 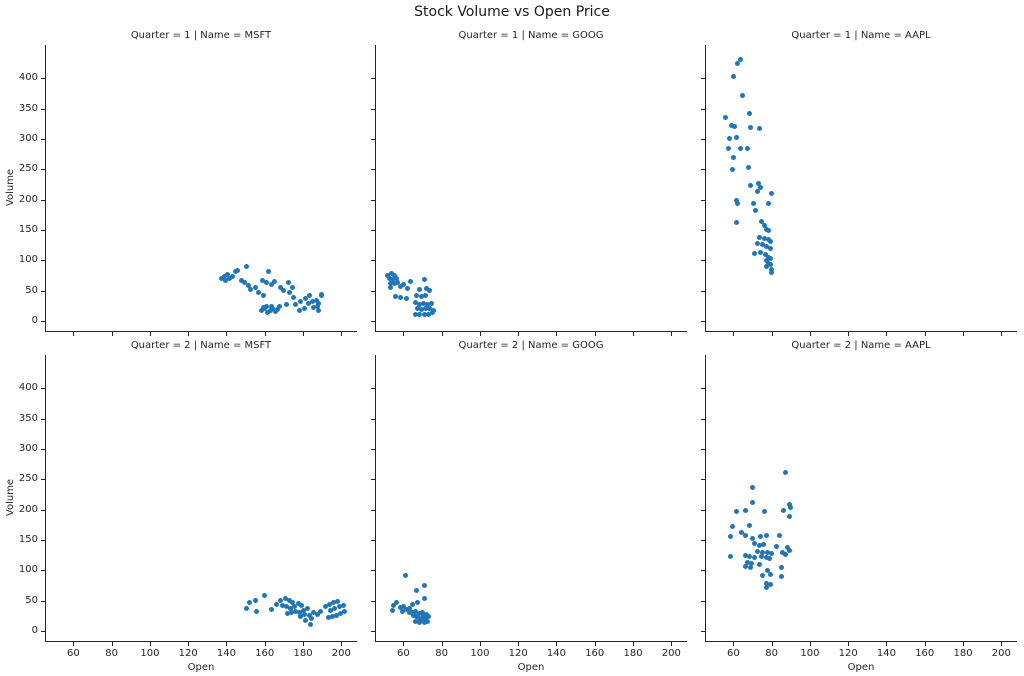 I want to click on x-tick-label: 160, so click(x=595, y=653).